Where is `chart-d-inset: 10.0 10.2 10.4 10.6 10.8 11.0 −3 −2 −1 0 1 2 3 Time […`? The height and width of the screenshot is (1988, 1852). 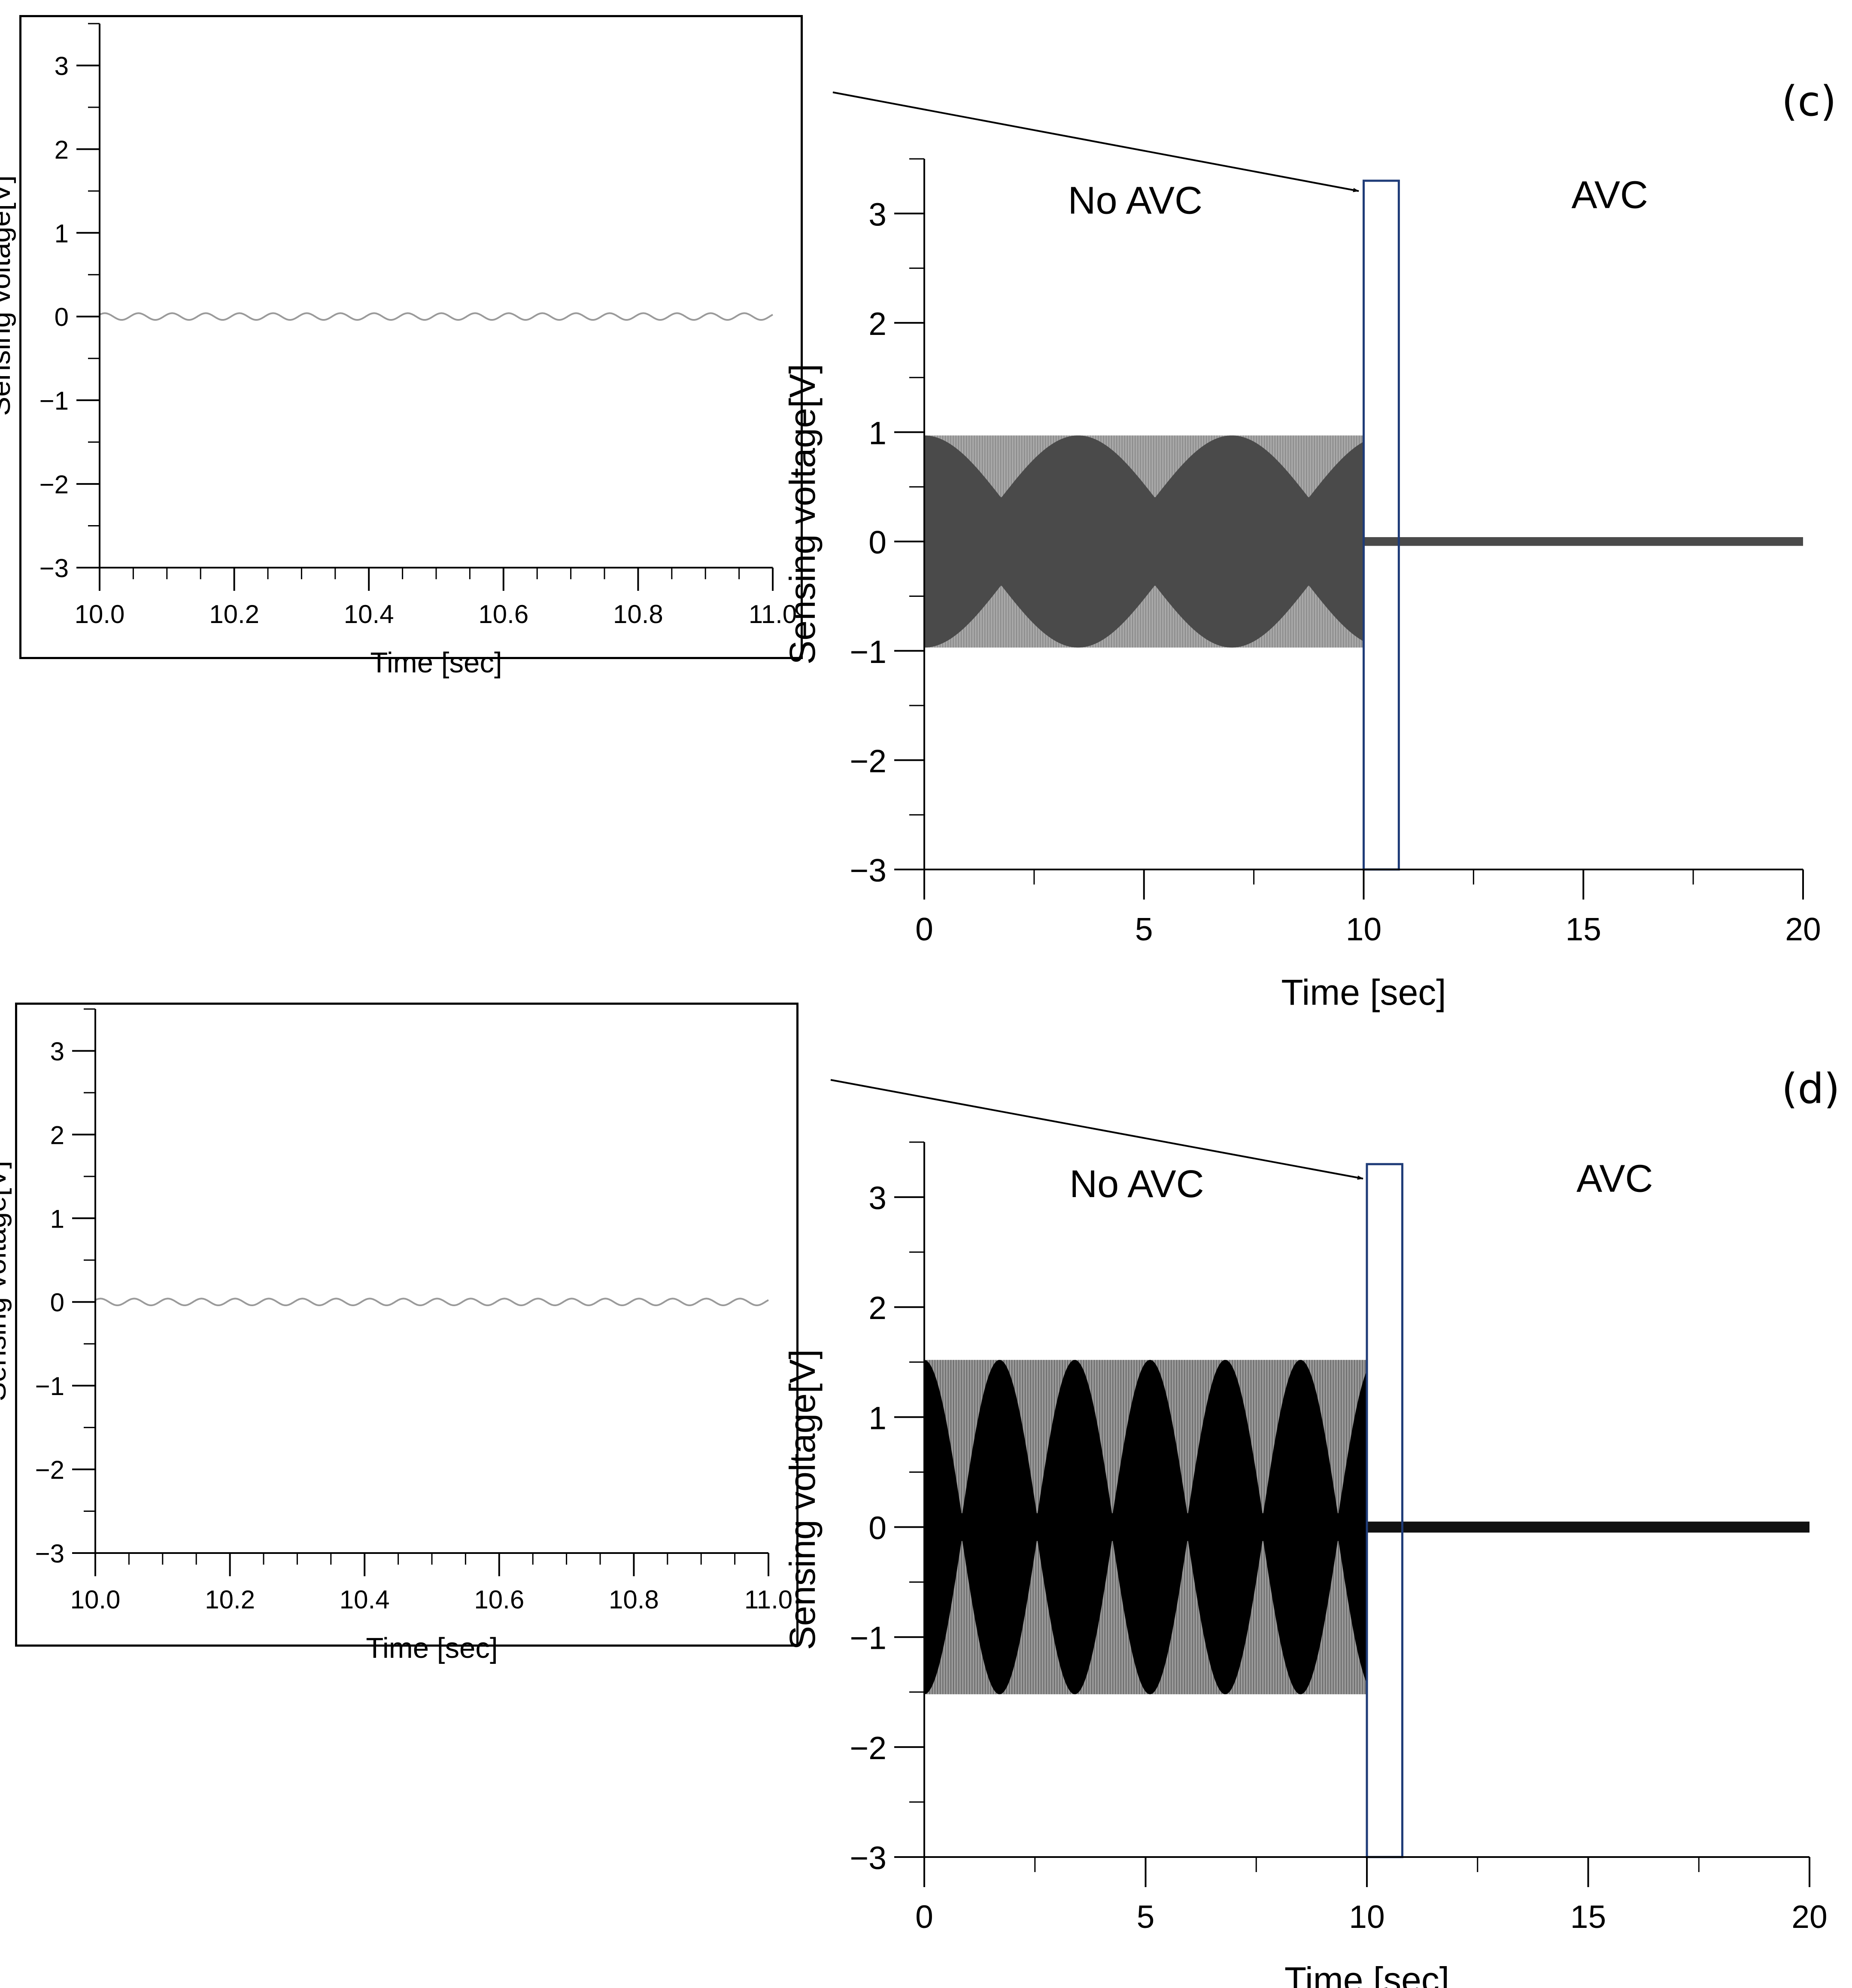
chart-d-inset: 10.0 10.2 10.4 10.6 10.8 11.0 −3 −2 −1 0 1 2 3 Time [… is located at coordinates (396, 1336).